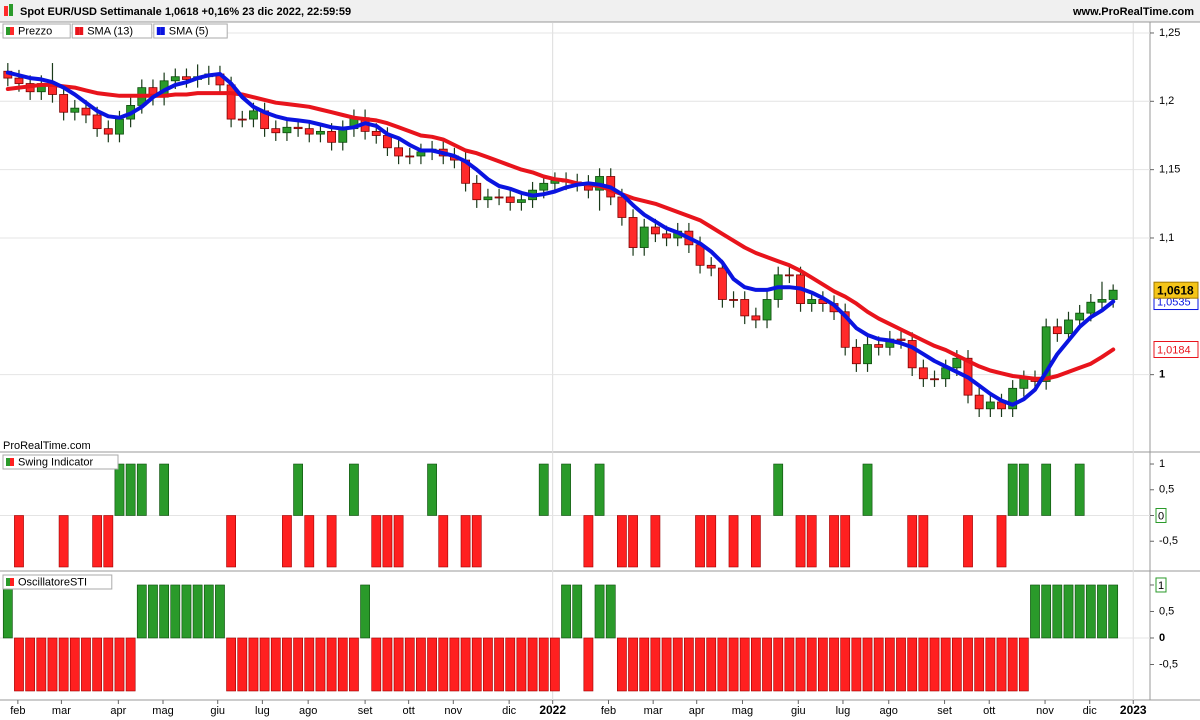  I want to click on x-tick-label: feb, so click(608, 711).